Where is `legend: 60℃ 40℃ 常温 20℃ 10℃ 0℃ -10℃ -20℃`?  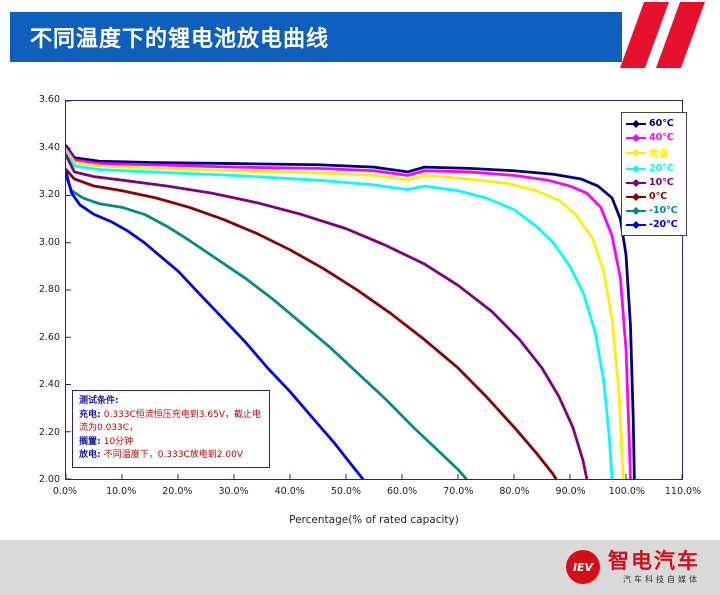
legend: 60℃ 40℃ 常温 20℃ 10℃ 0℃ -10℃ -20℃ is located at coordinates (654, 174).